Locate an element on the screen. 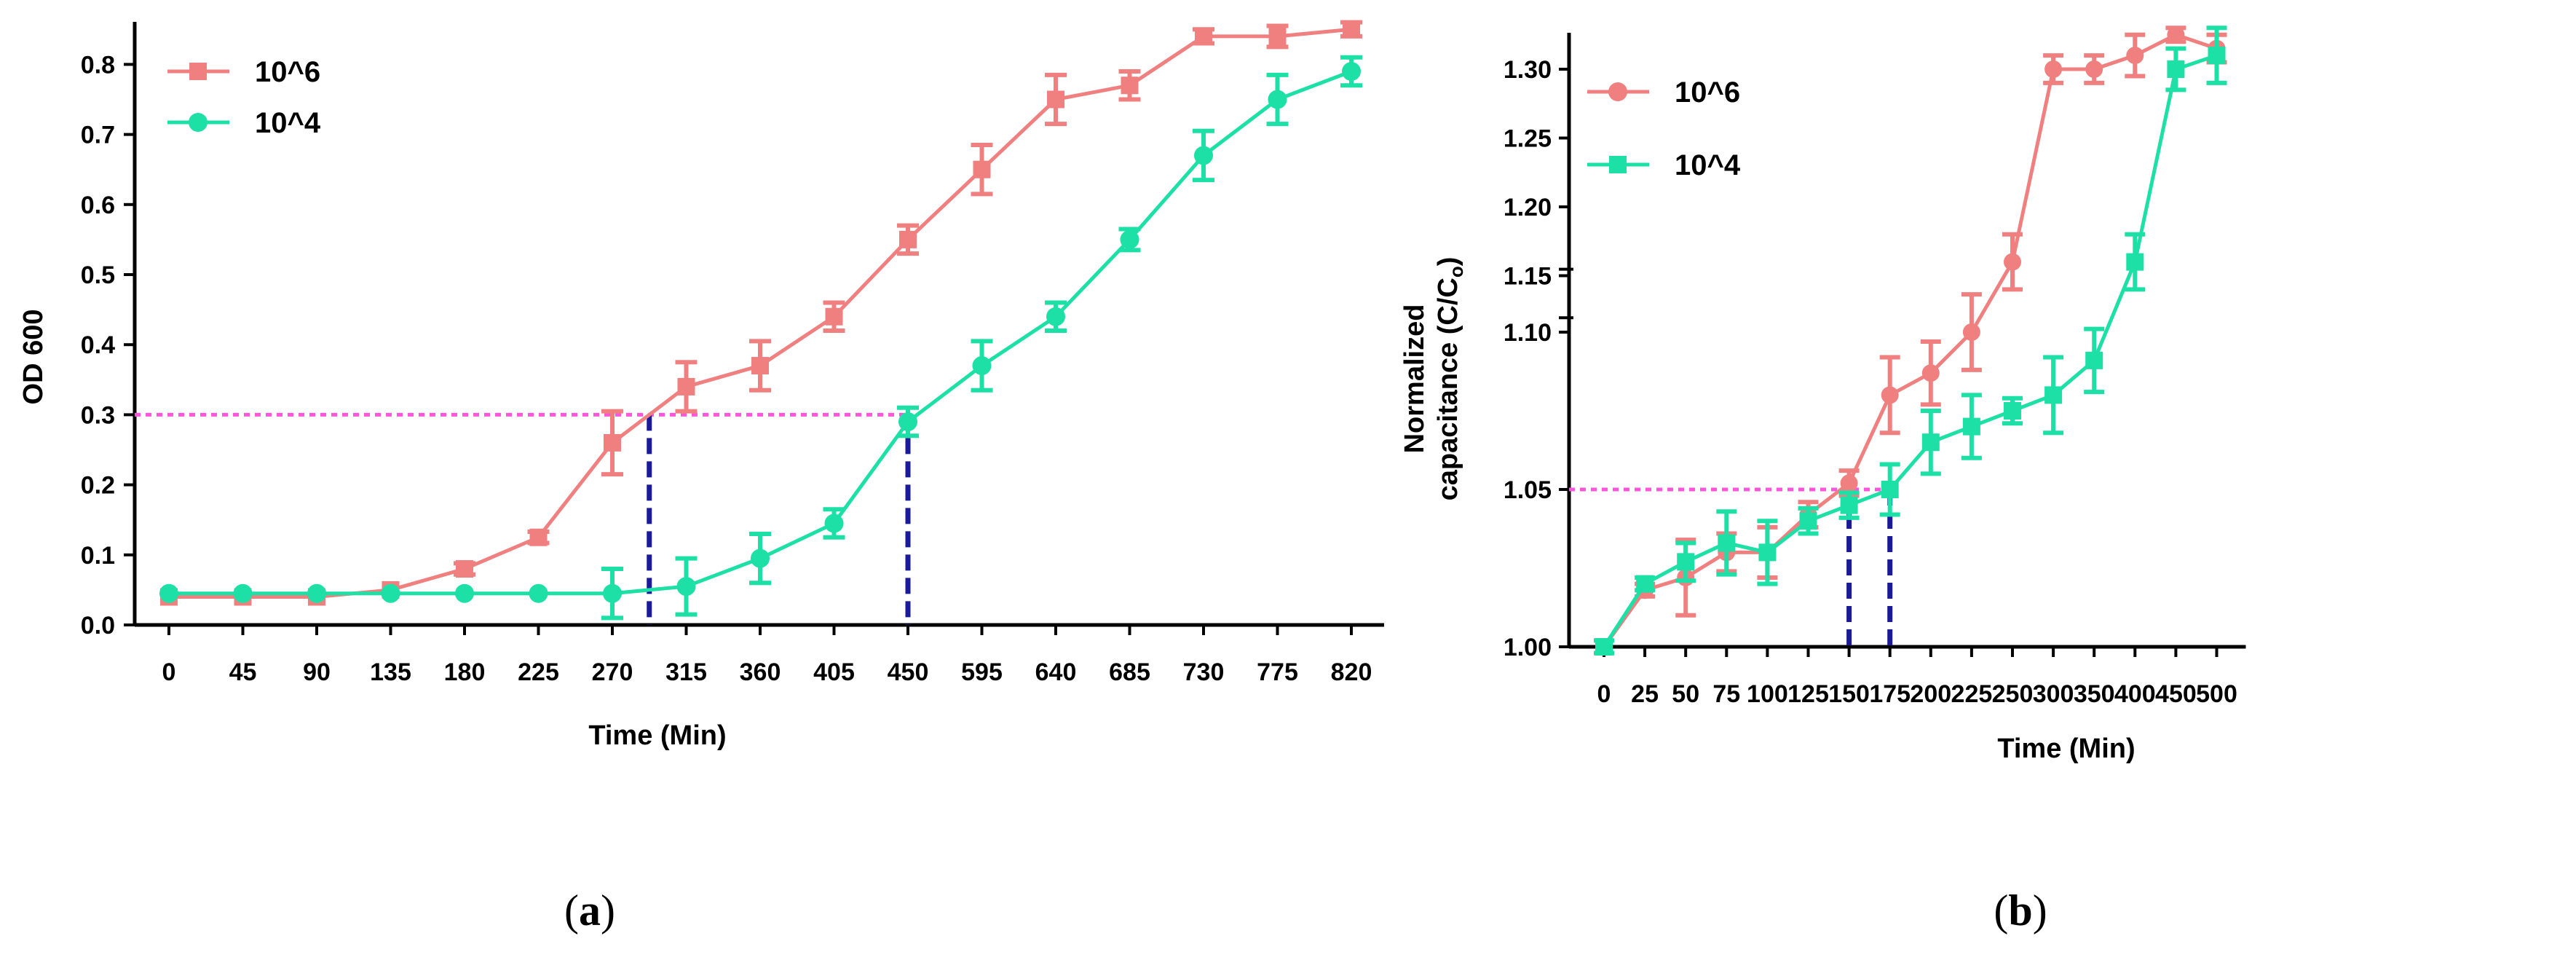 The width and height of the screenshot is (2576, 960). legend-a-label-2: 10^4 is located at coordinates (288, 123).